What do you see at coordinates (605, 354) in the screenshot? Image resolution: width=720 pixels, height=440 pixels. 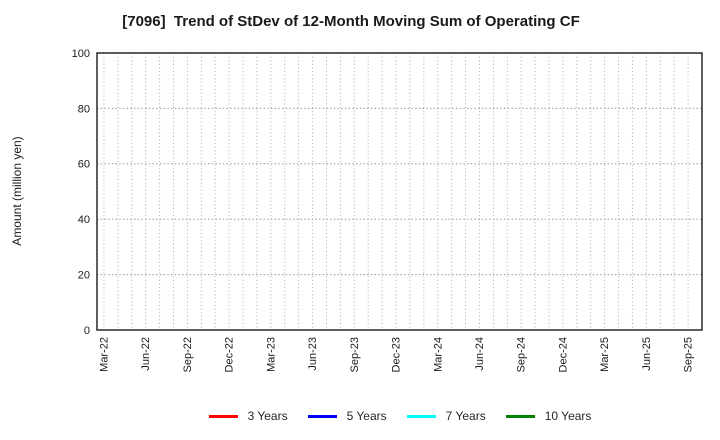 I see `x-tick-label: Mar-25` at bounding box center [605, 354].